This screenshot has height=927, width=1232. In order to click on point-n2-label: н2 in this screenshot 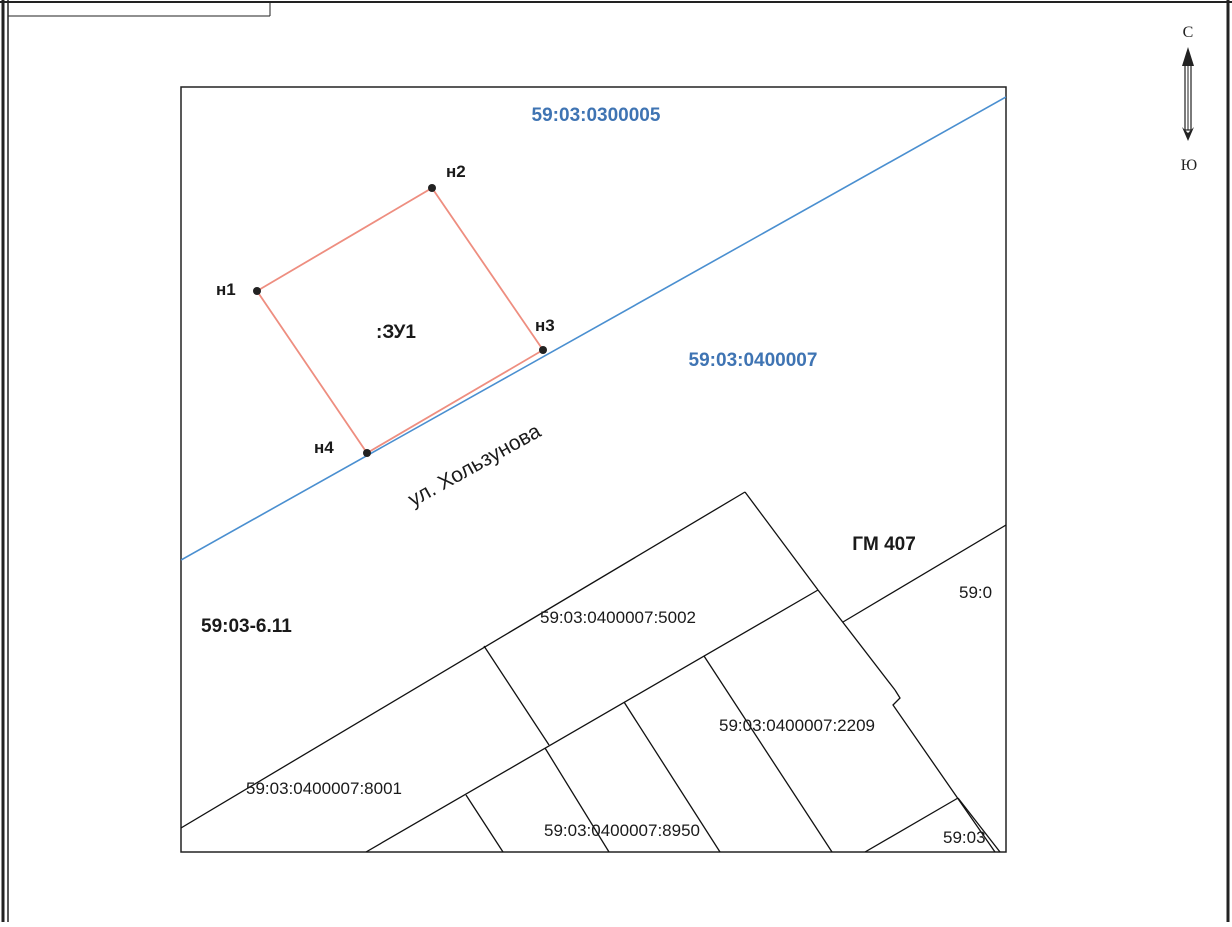, I will do `click(456, 171)`.